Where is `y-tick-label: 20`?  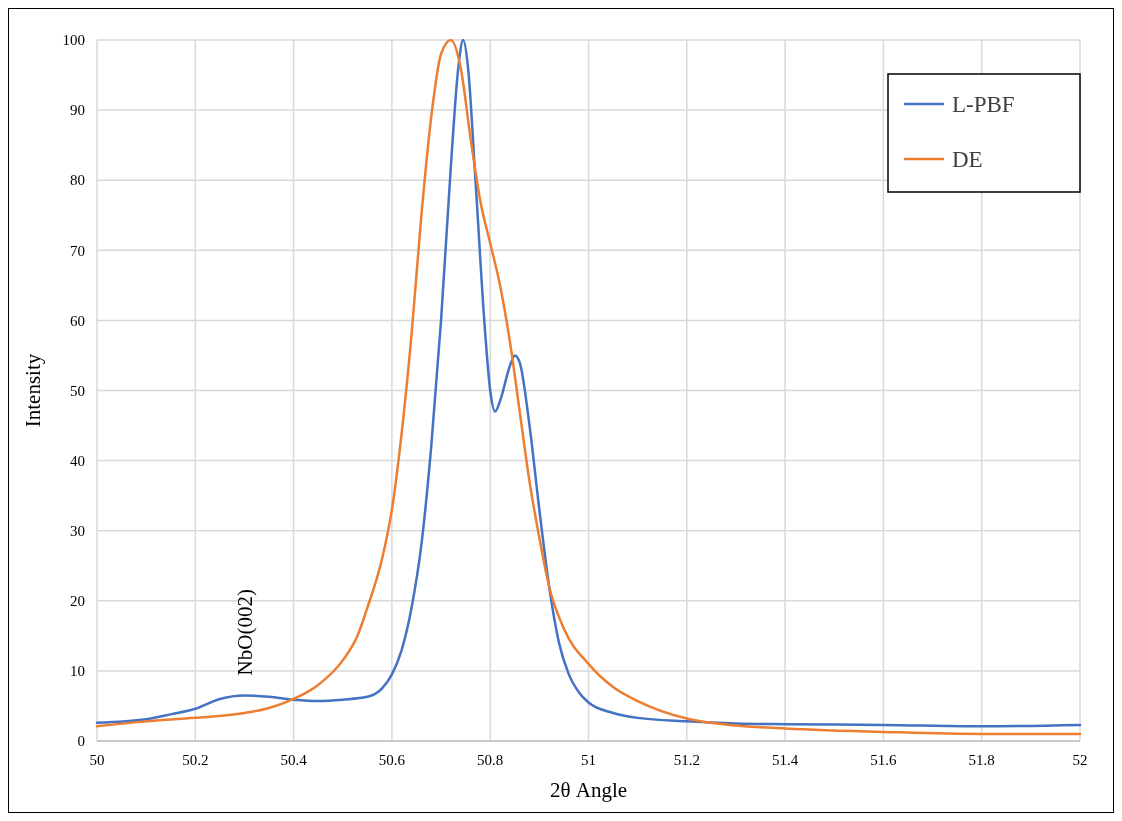
y-tick-label: 20 is located at coordinates (77, 601).